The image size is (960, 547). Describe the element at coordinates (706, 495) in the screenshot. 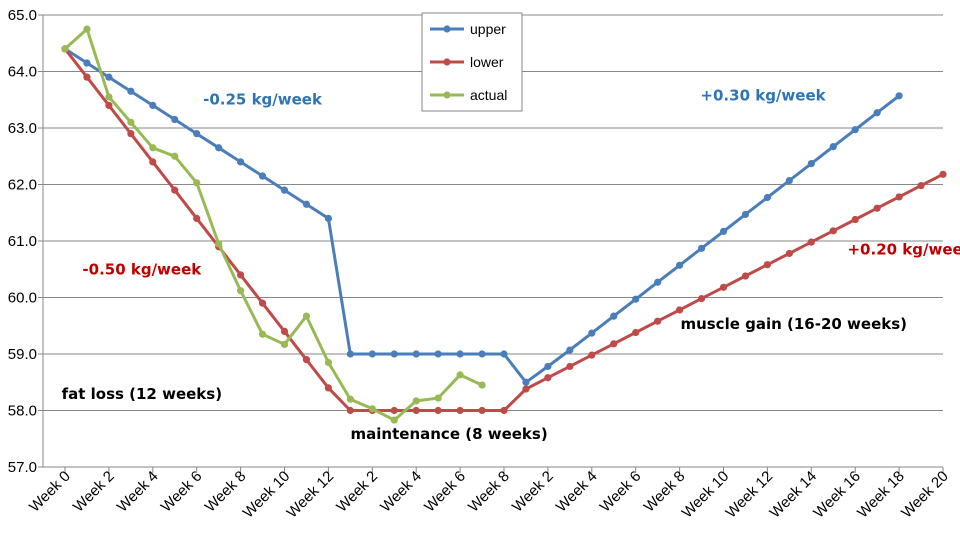

I see `x-tick-label: Week 10` at that location.